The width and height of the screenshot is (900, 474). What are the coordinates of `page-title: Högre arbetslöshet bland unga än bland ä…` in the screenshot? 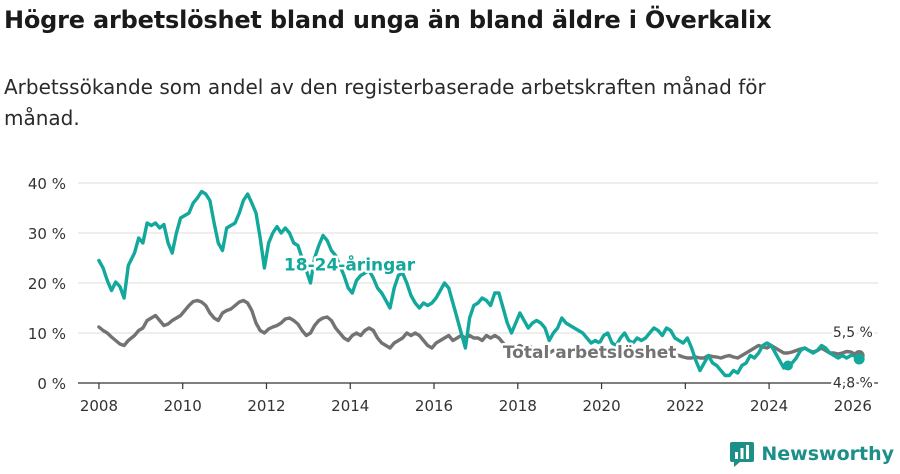 It's located at (388, 20).